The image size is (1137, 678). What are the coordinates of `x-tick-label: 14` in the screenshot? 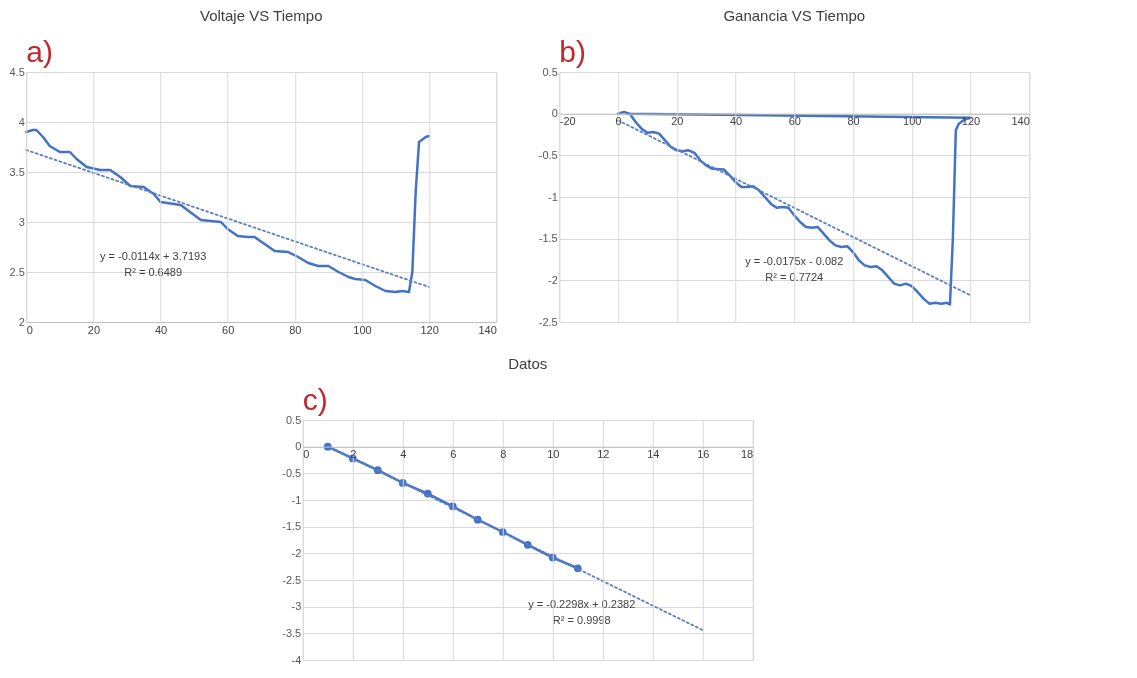 It's located at (653, 454).